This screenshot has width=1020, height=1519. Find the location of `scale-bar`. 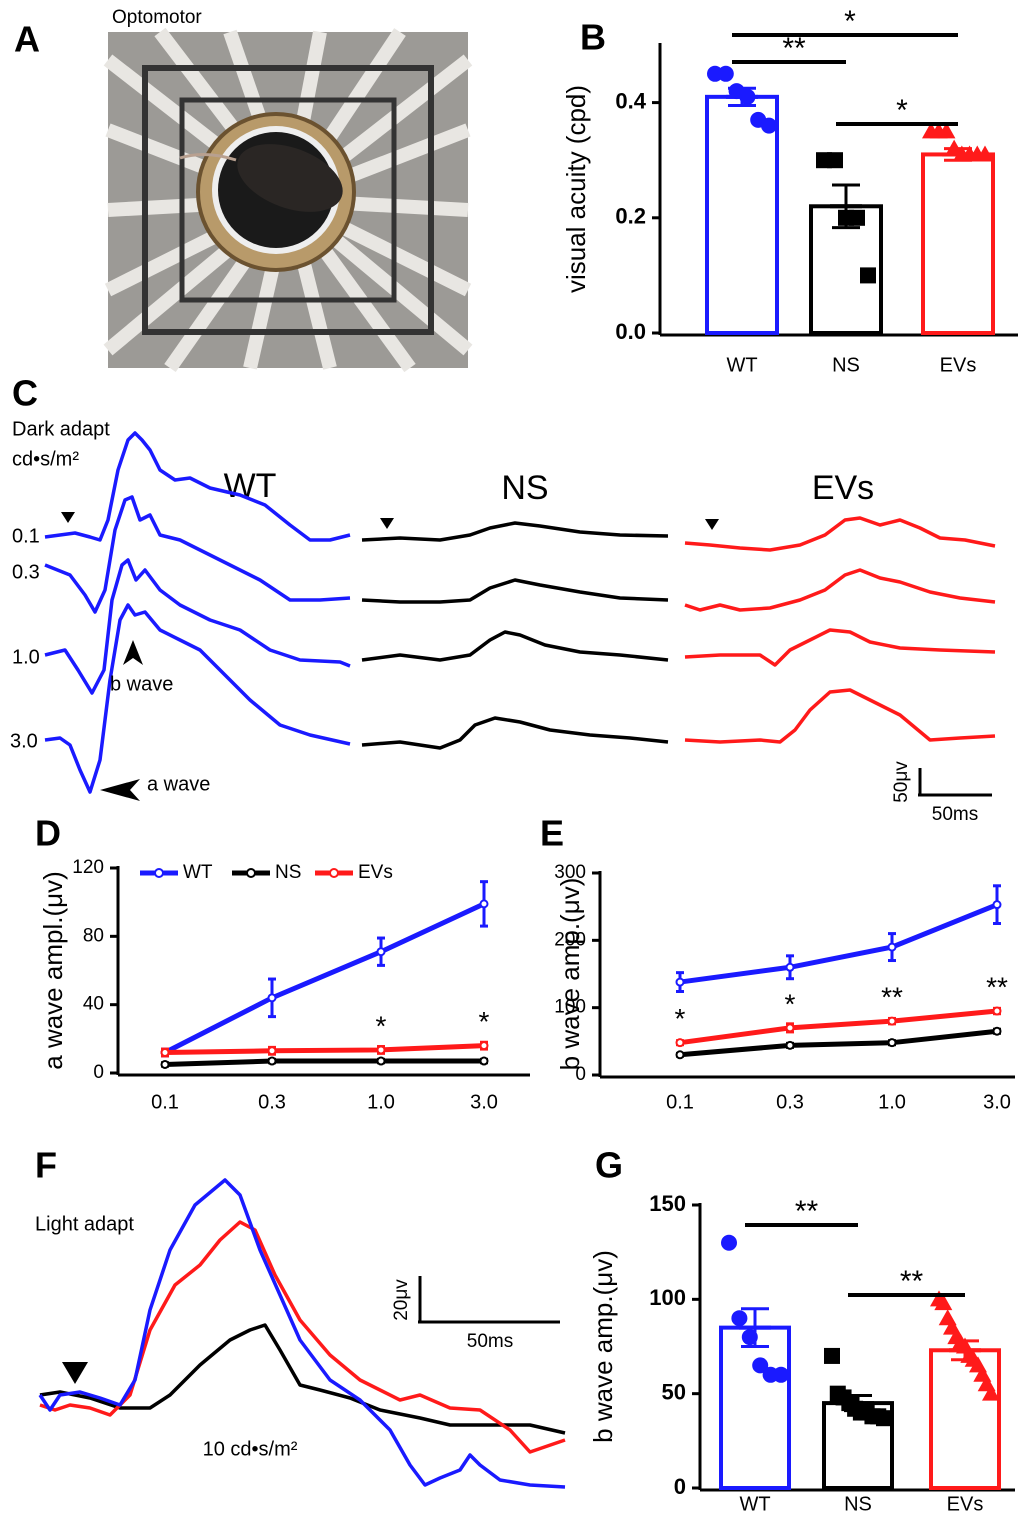

scale-bar is located at coordinates (489, 1300).